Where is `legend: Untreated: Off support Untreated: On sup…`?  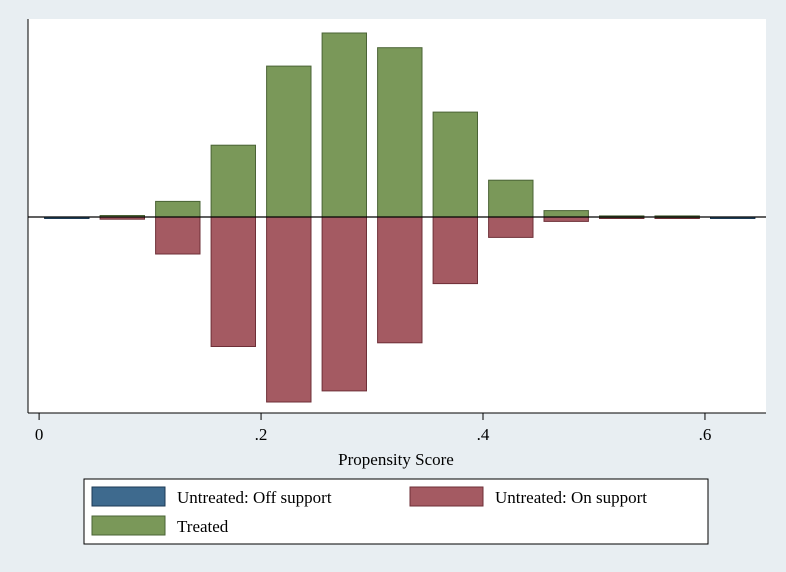
legend: Untreated: Off support Untreated: On sup… is located at coordinates (396, 511).